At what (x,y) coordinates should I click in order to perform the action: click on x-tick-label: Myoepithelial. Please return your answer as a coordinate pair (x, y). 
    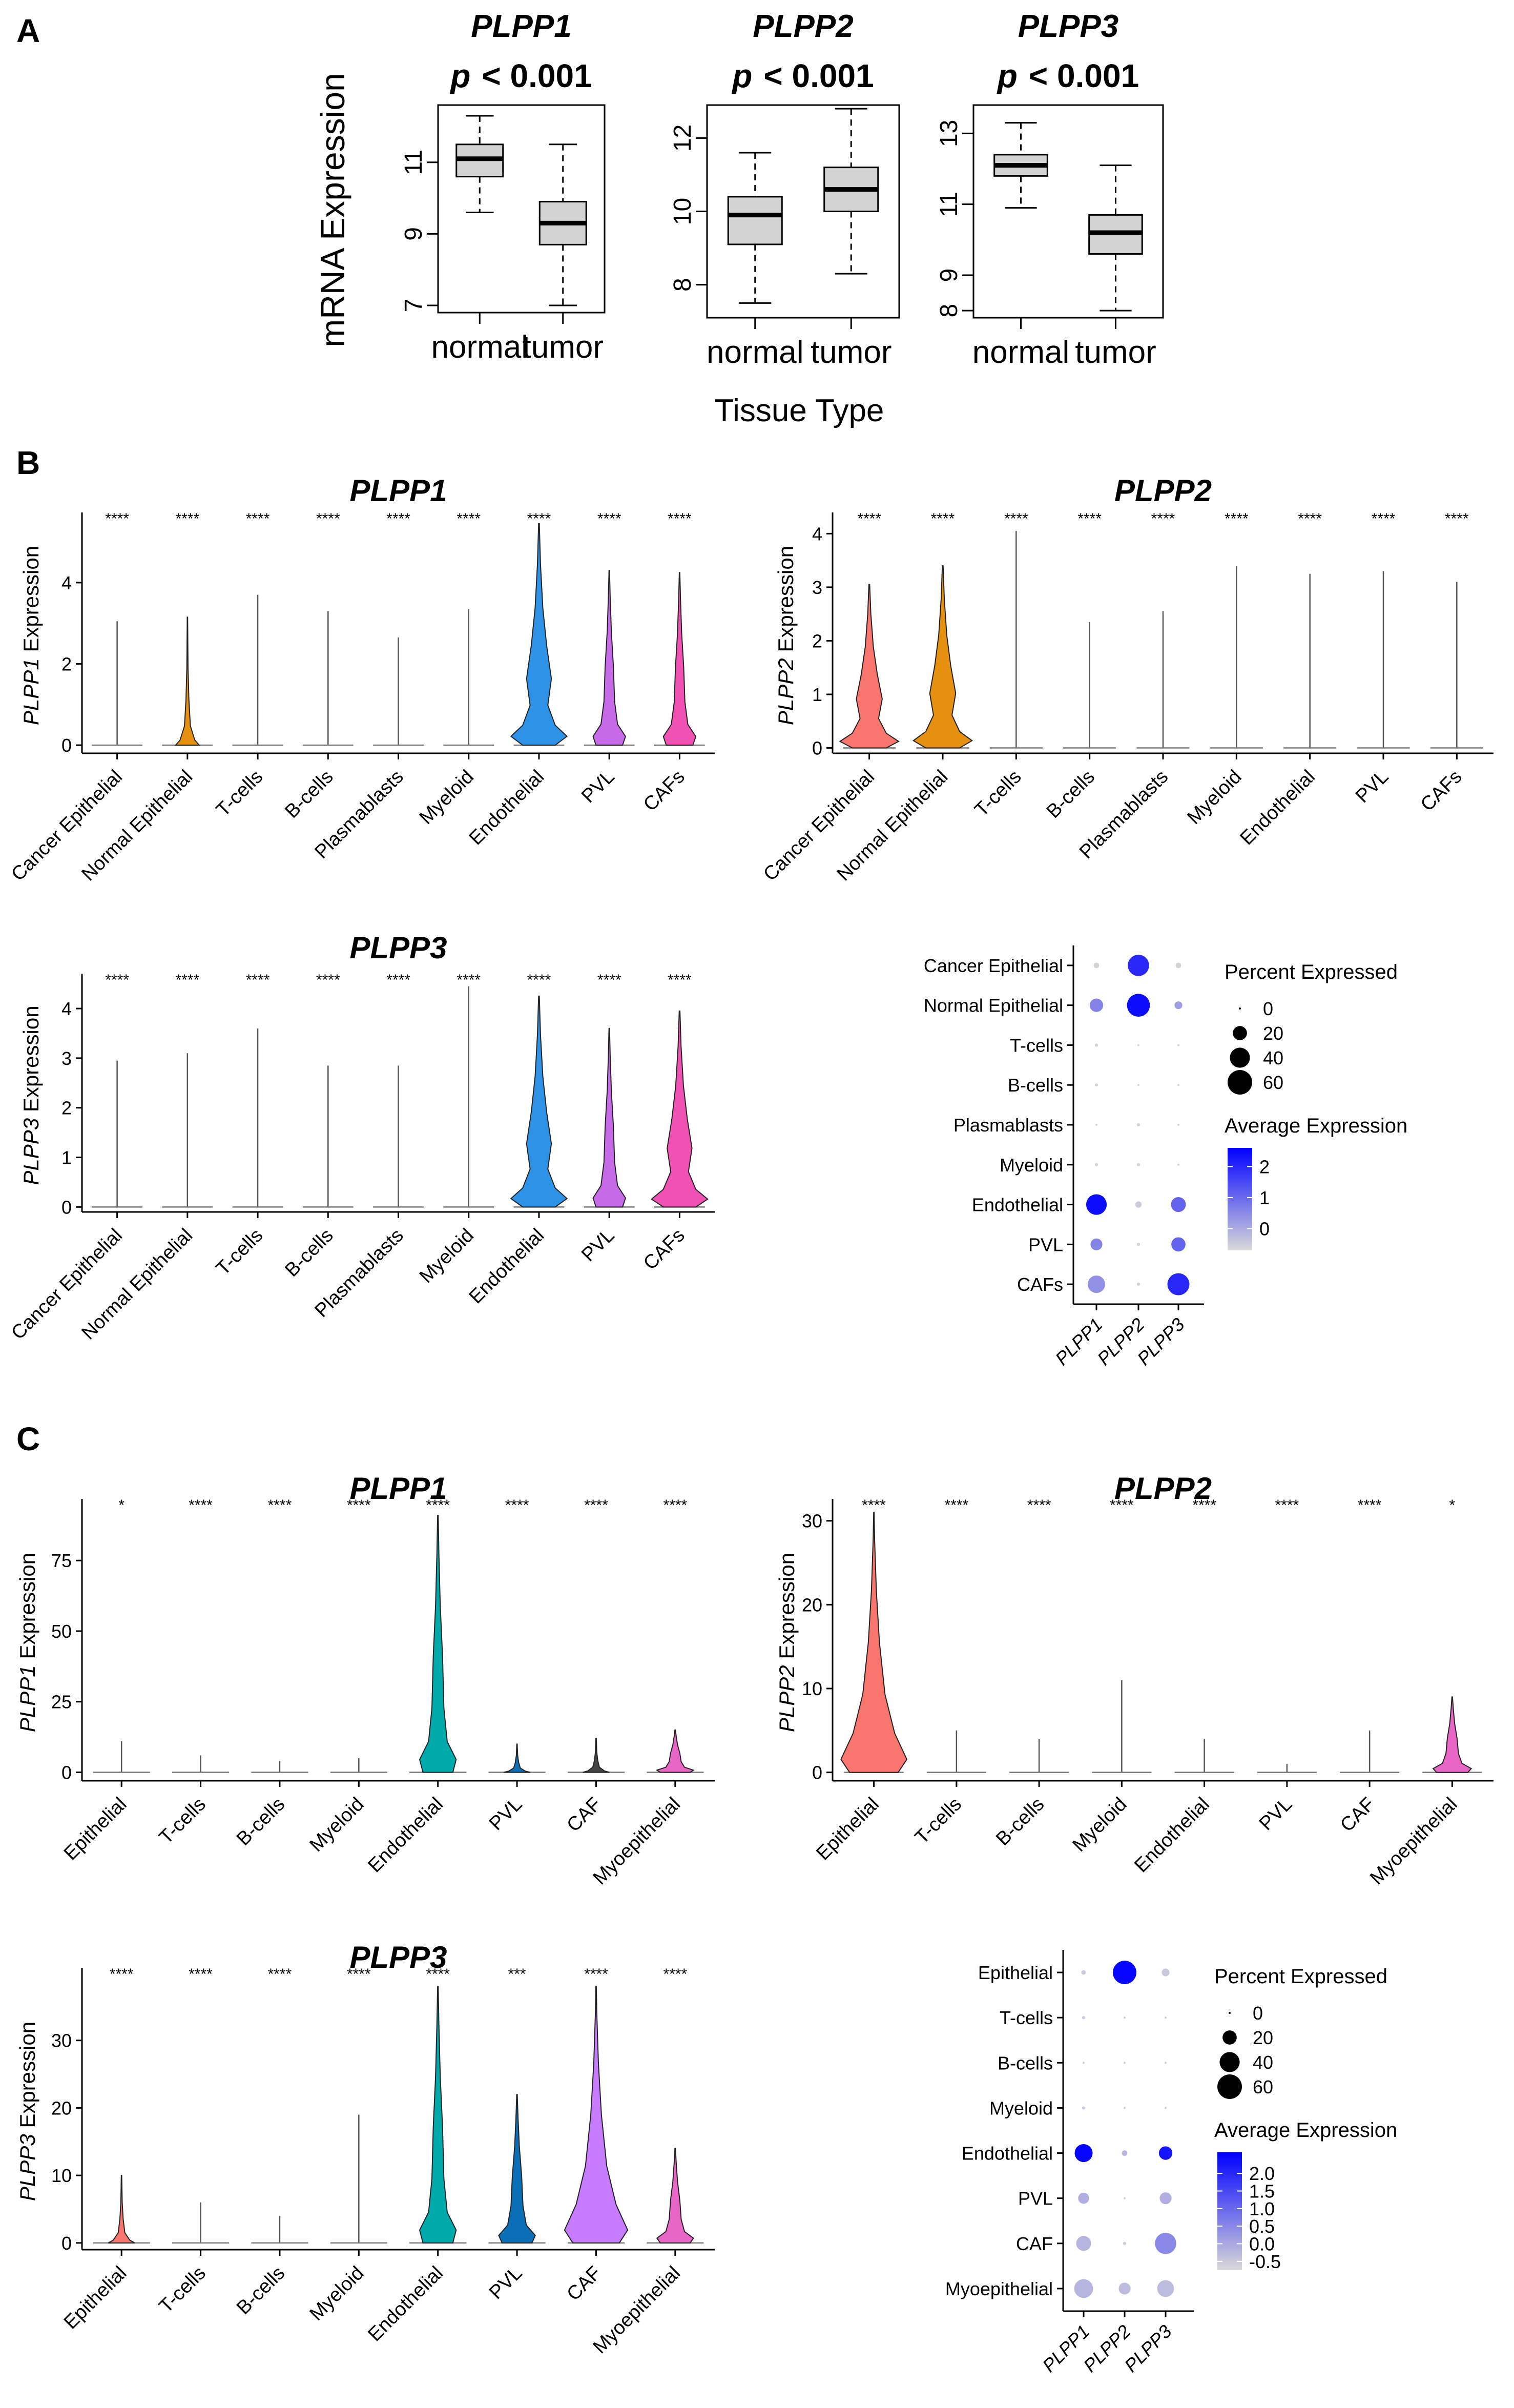
    Looking at the image, I should click on (1414, 1841).